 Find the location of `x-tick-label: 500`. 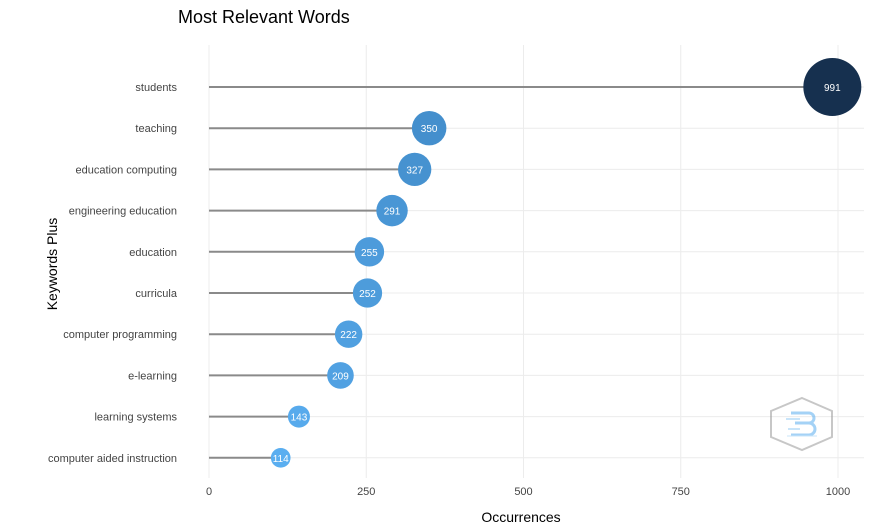

x-tick-label: 500 is located at coordinates (523, 492).